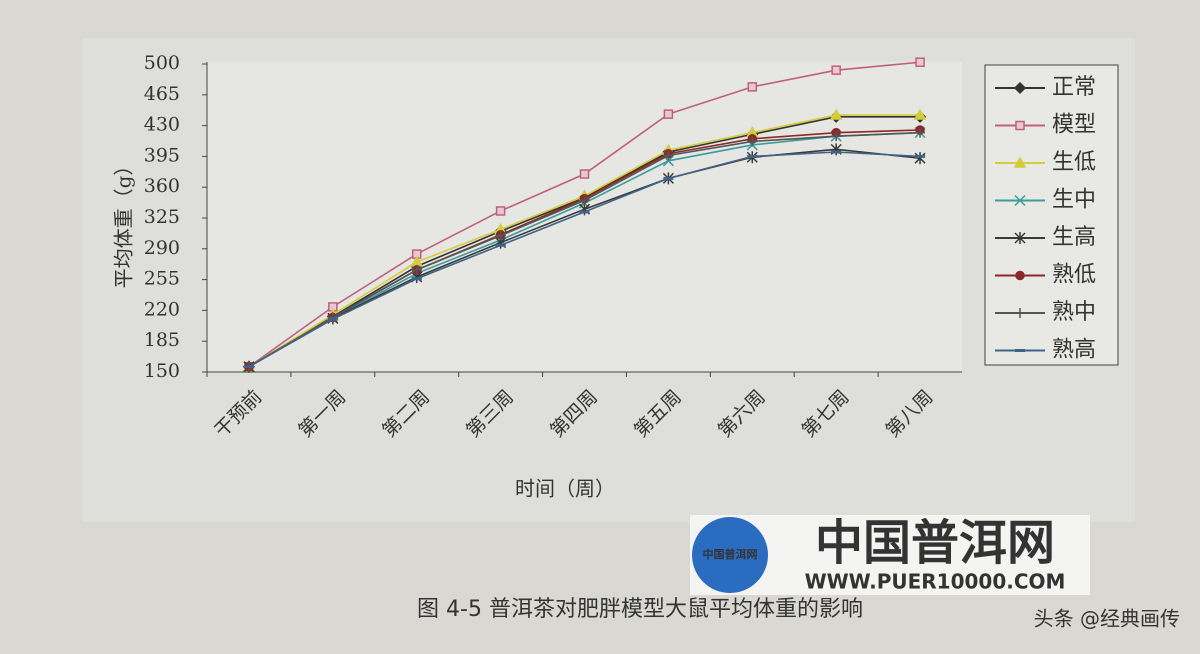  I want to click on y-tick-label: 290, so click(162, 248).